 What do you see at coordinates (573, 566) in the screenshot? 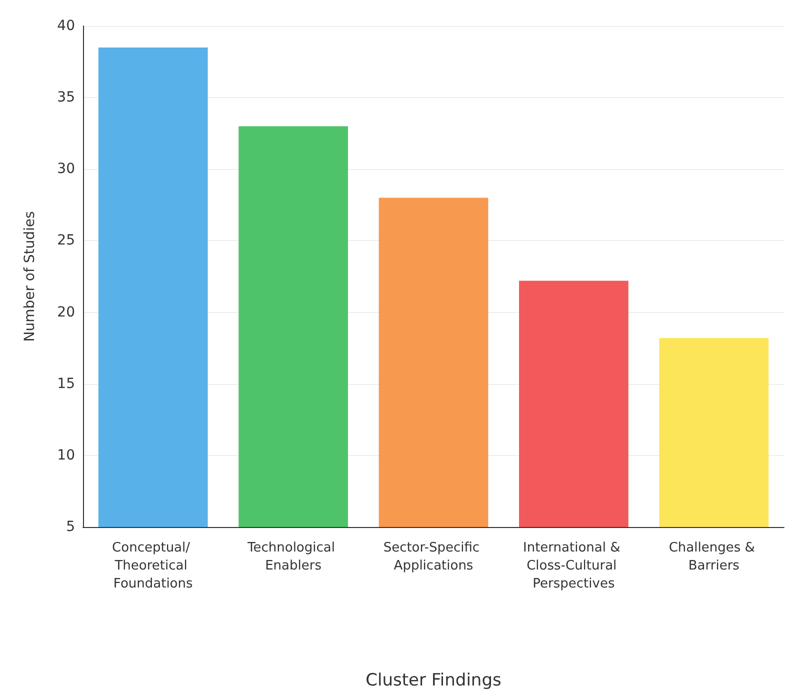
I see `x-tick-label: International & Closs-Cultural Perspectives` at bounding box center [573, 566].